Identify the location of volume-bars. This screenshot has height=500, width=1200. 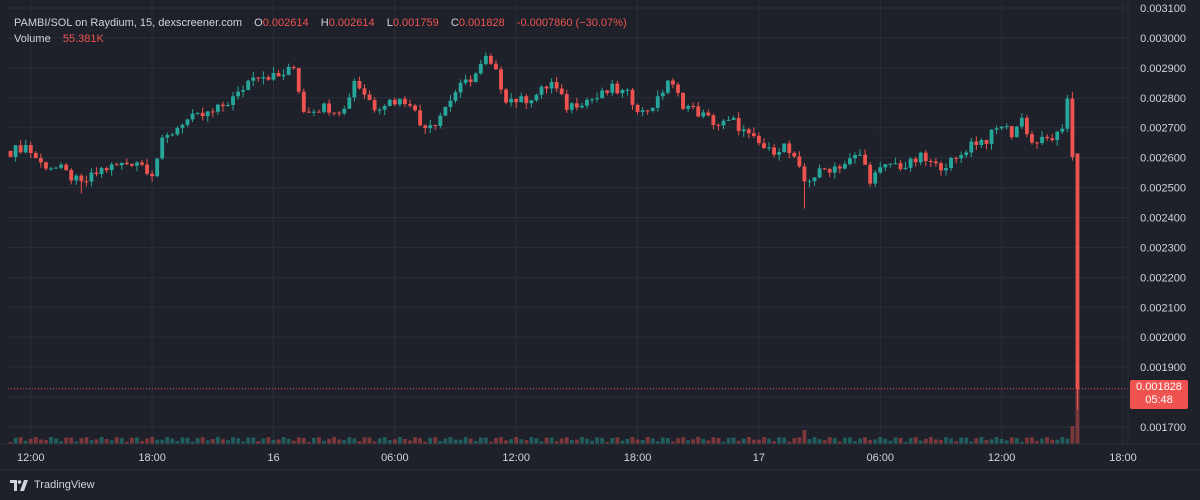
(544, 415).